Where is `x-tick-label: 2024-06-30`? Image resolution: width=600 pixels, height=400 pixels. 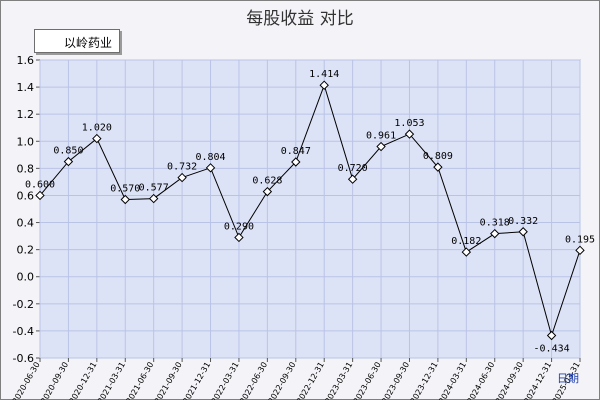 x-tick-label: 2024-06-30 is located at coordinates (480, 380).